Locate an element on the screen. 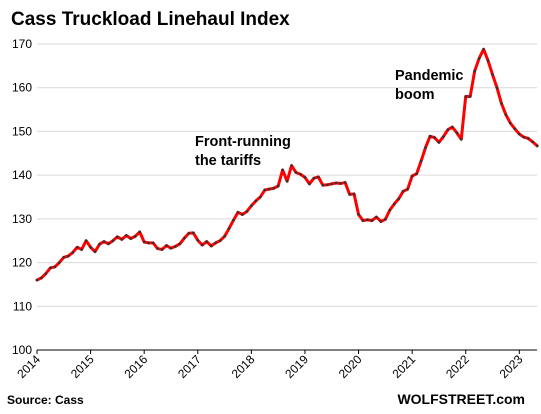 This screenshot has height=414, width=541. annotation-pandemic-line-2: boom is located at coordinates (414, 95).